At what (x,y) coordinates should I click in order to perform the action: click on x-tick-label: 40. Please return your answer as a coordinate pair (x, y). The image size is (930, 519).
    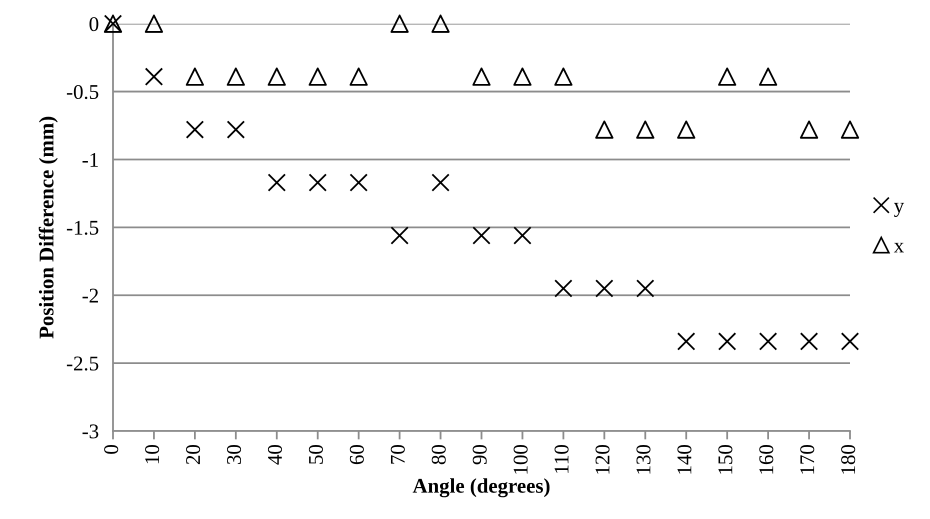
    Looking at the image, I should click on (275, 454).